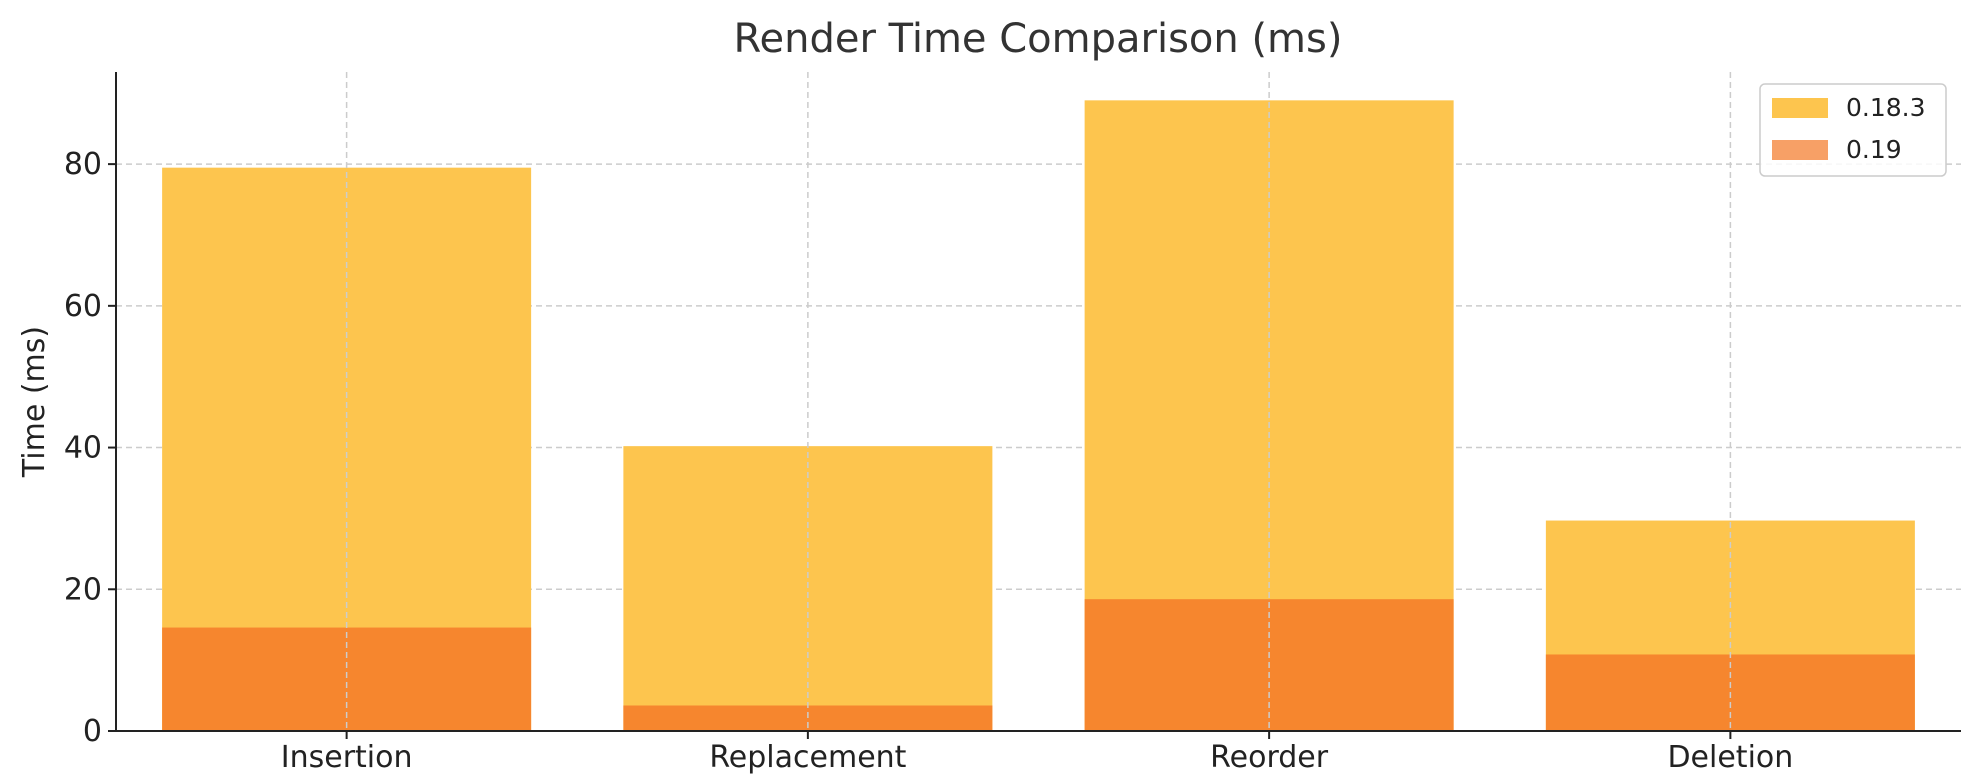 This screenshot has width=1979, height=783. Describe the element at coordinates (1269, 757) in the screenshot. I see `x-tick-label: Reorder` at that location.